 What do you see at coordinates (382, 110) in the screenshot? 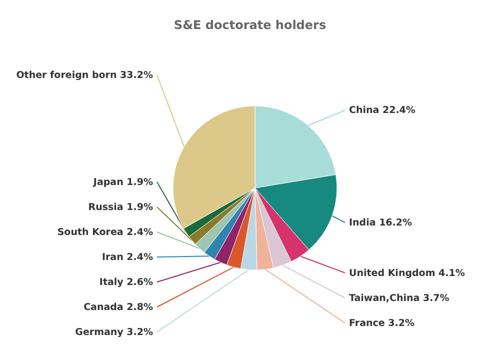
I see `slice-label: China 22.4%` at bounding box center [382, 110].